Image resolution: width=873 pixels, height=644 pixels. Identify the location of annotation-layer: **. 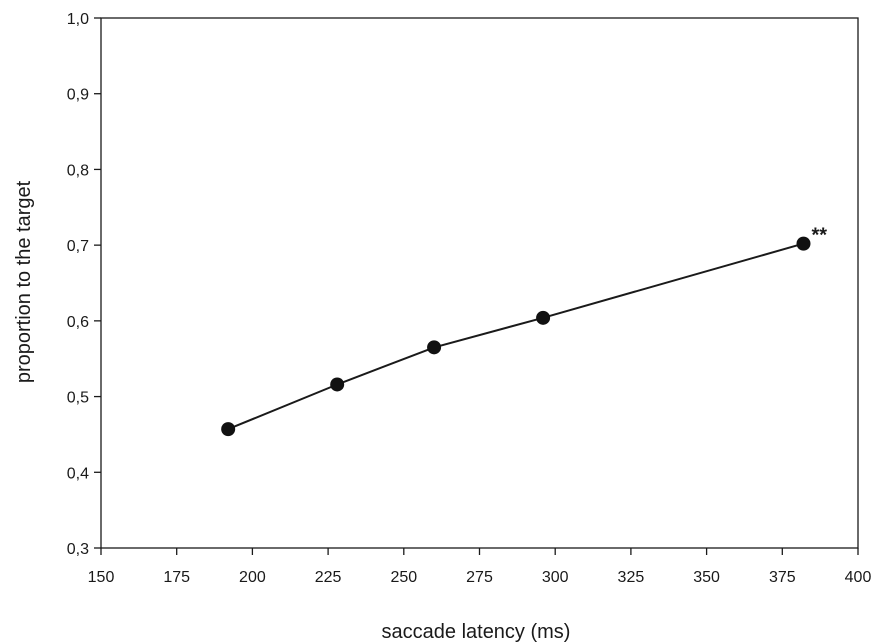
(819, 236).